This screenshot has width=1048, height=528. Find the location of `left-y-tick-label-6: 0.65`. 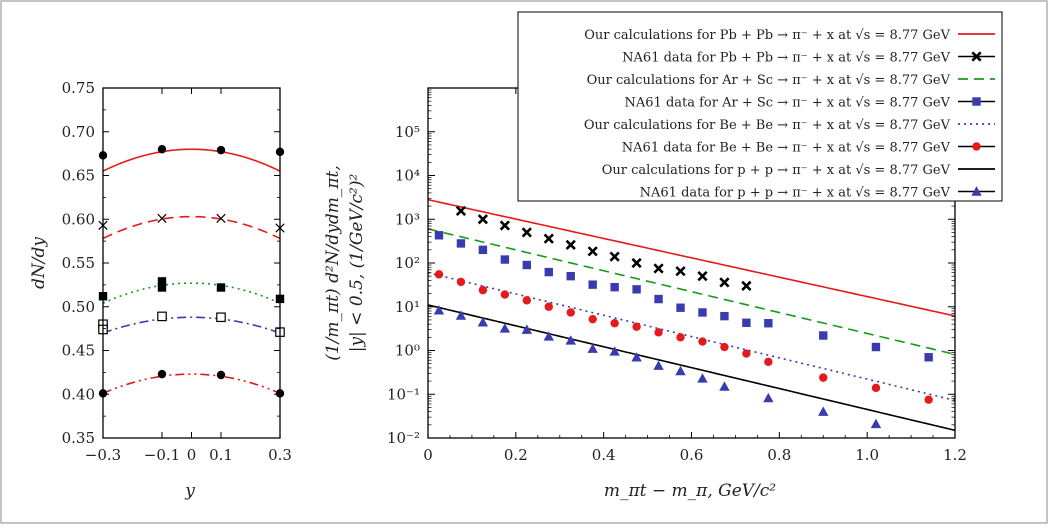

left-y-tick-label-6: 0.65 is located at coordinates (78, 176).